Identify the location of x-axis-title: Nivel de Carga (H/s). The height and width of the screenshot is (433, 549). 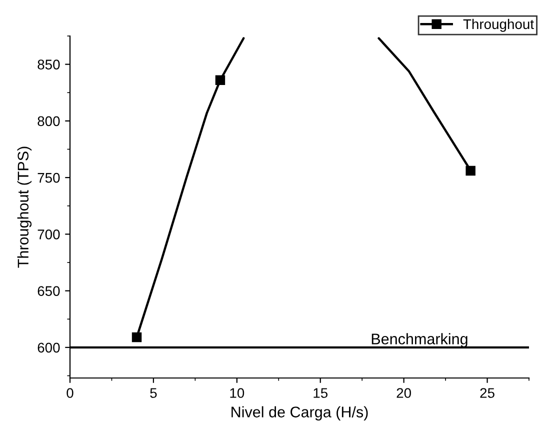
(300, 413).